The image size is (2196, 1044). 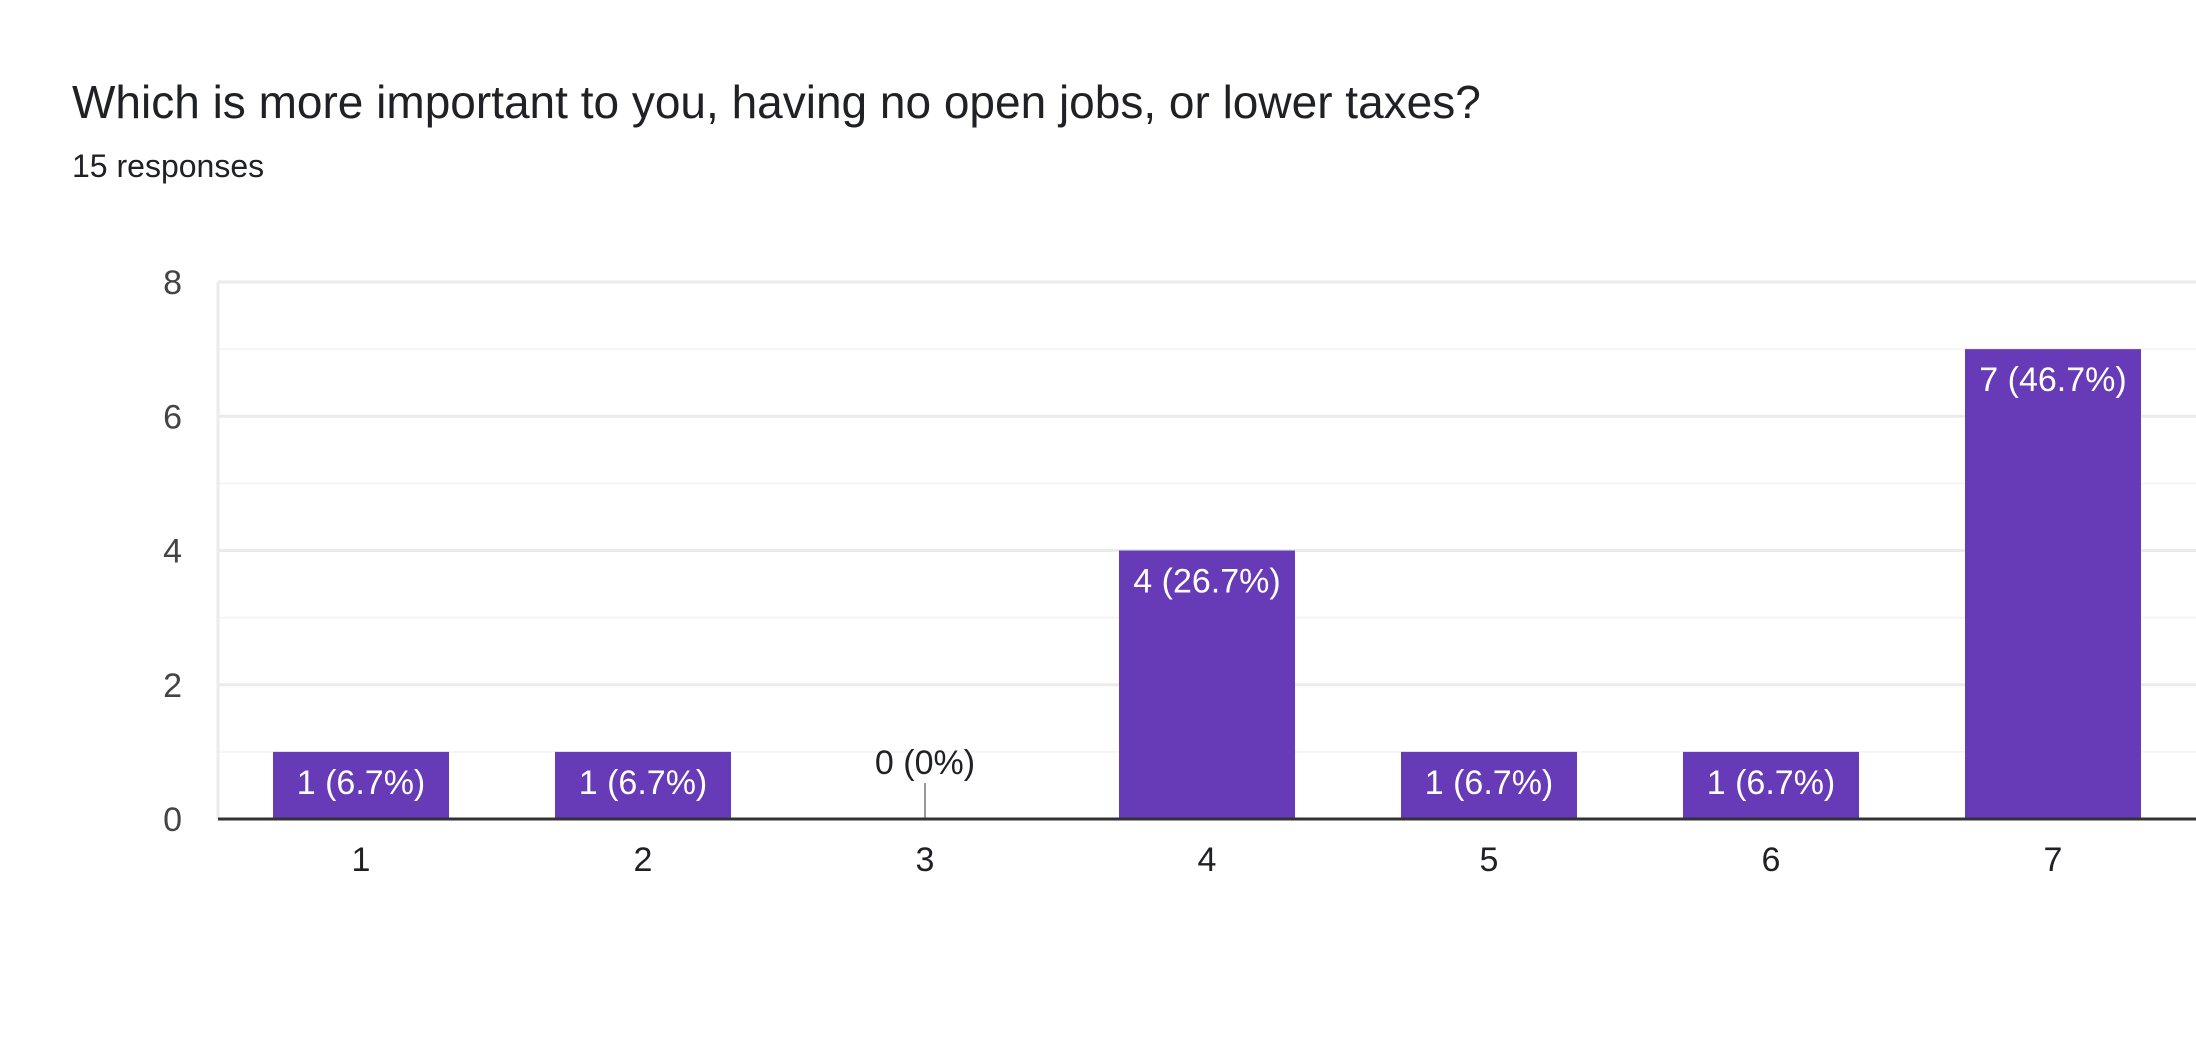 What do you see at coordinates (2053, 860) in the screenshot?
I see `x-tick-label: 7` at bounding box center [2053, 860].